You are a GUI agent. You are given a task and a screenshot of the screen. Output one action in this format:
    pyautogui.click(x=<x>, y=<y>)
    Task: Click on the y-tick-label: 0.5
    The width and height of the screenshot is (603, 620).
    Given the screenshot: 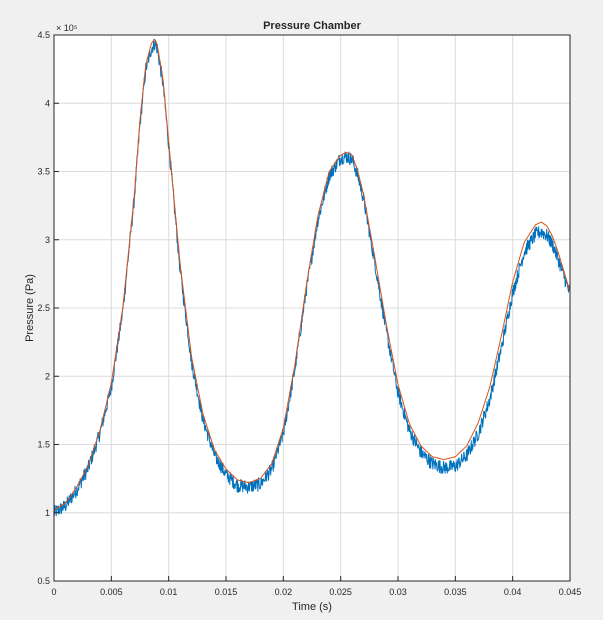 What is the action you would take?
    pyautogui.click(x=43, y=581)
    